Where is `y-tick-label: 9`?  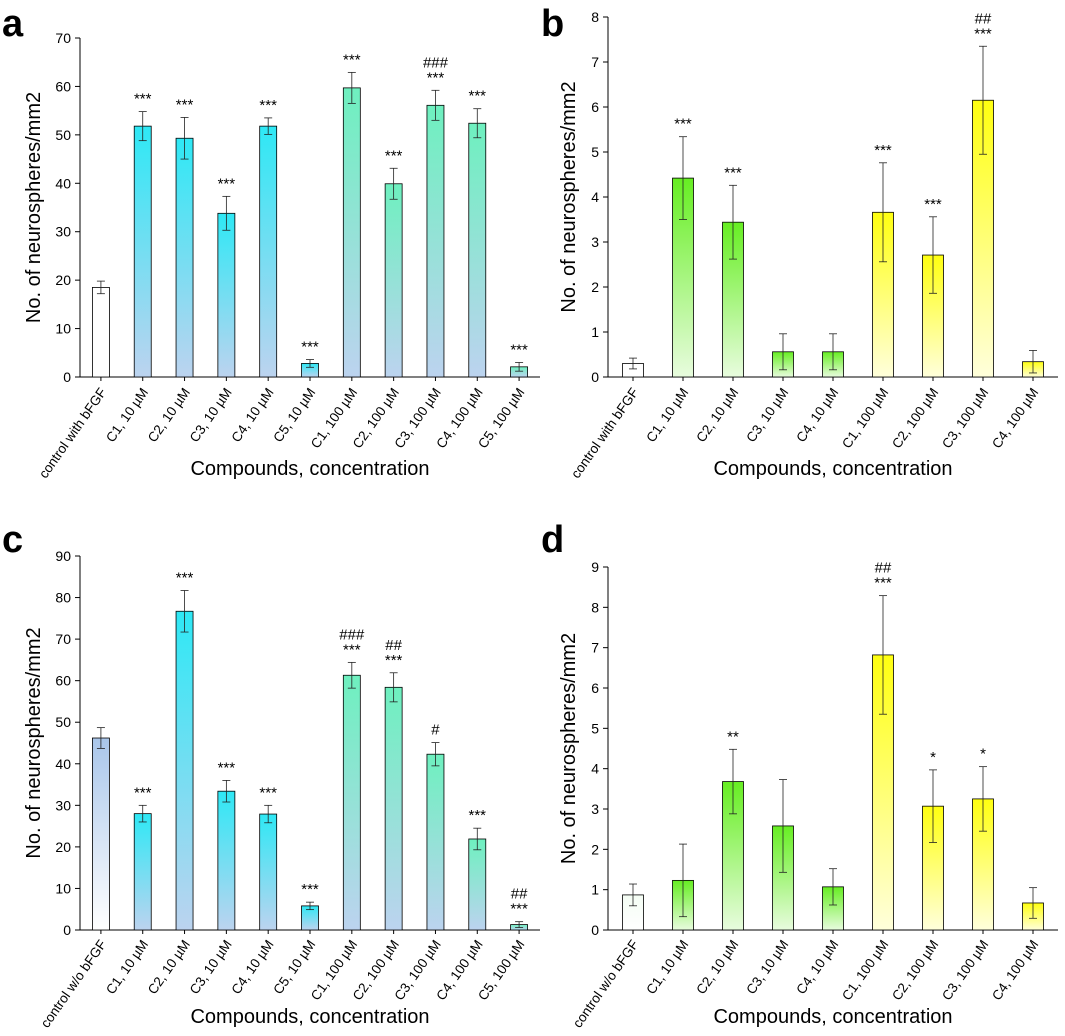 y-tick-label: 9 is located at coordinates (595, 567).